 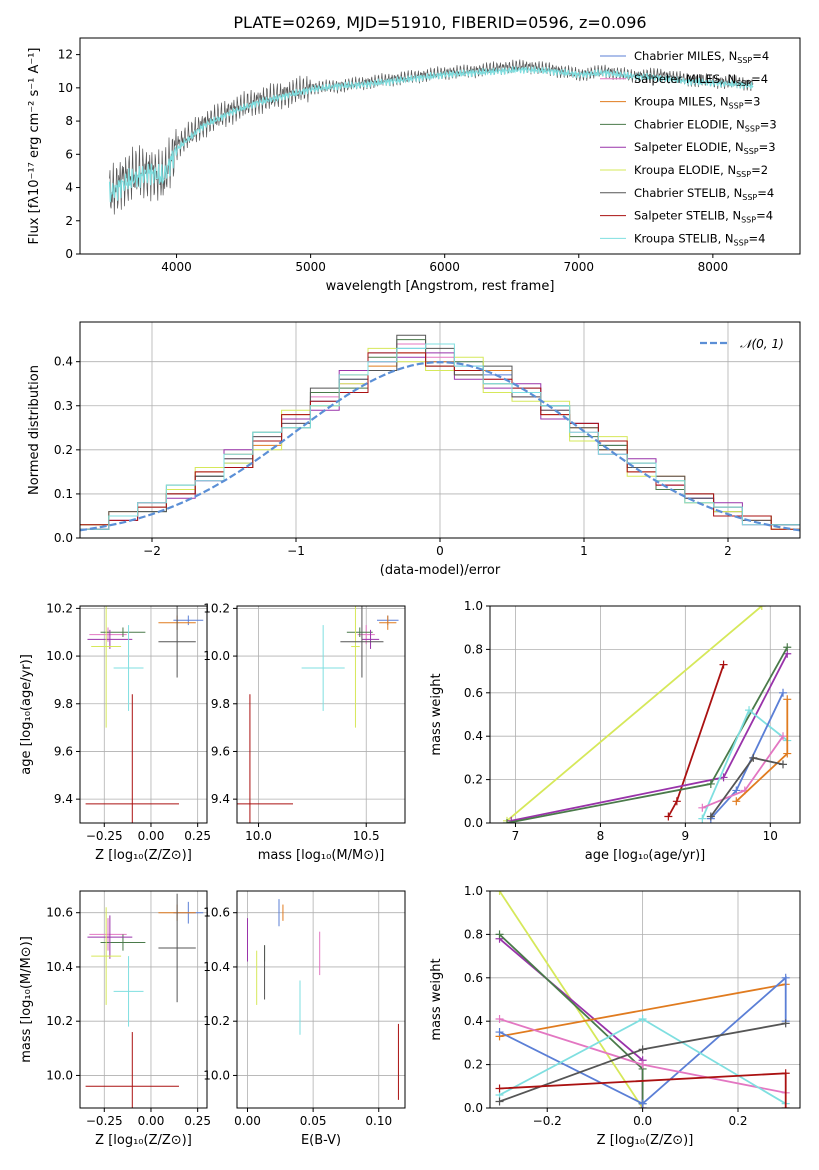 I want to click on x-tick-label: 0.0, so click(x=642, y=1121).